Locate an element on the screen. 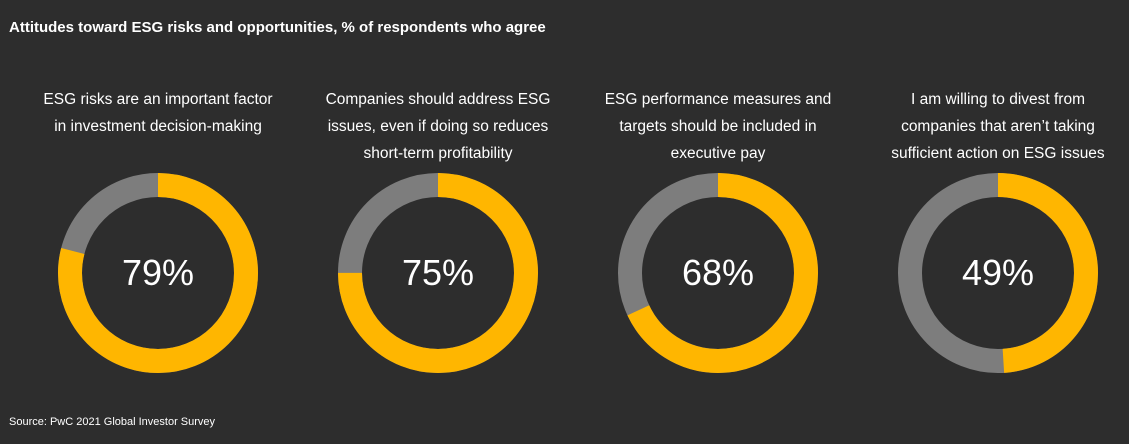 The image size is (1129, 444). donut-value-label: 79% is located at coordinates (158, 272).